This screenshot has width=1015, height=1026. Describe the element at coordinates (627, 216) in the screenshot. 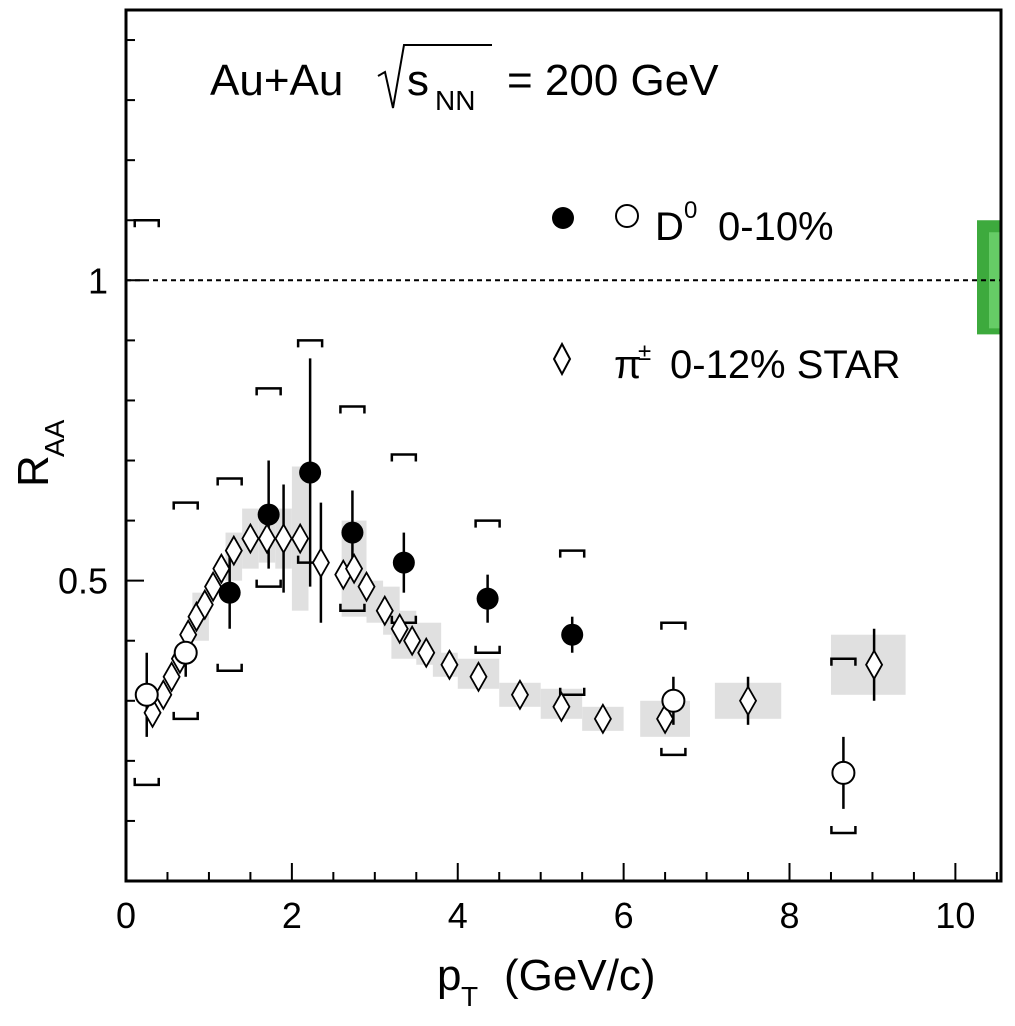

I see `legend-d0-open-marker` at that location.